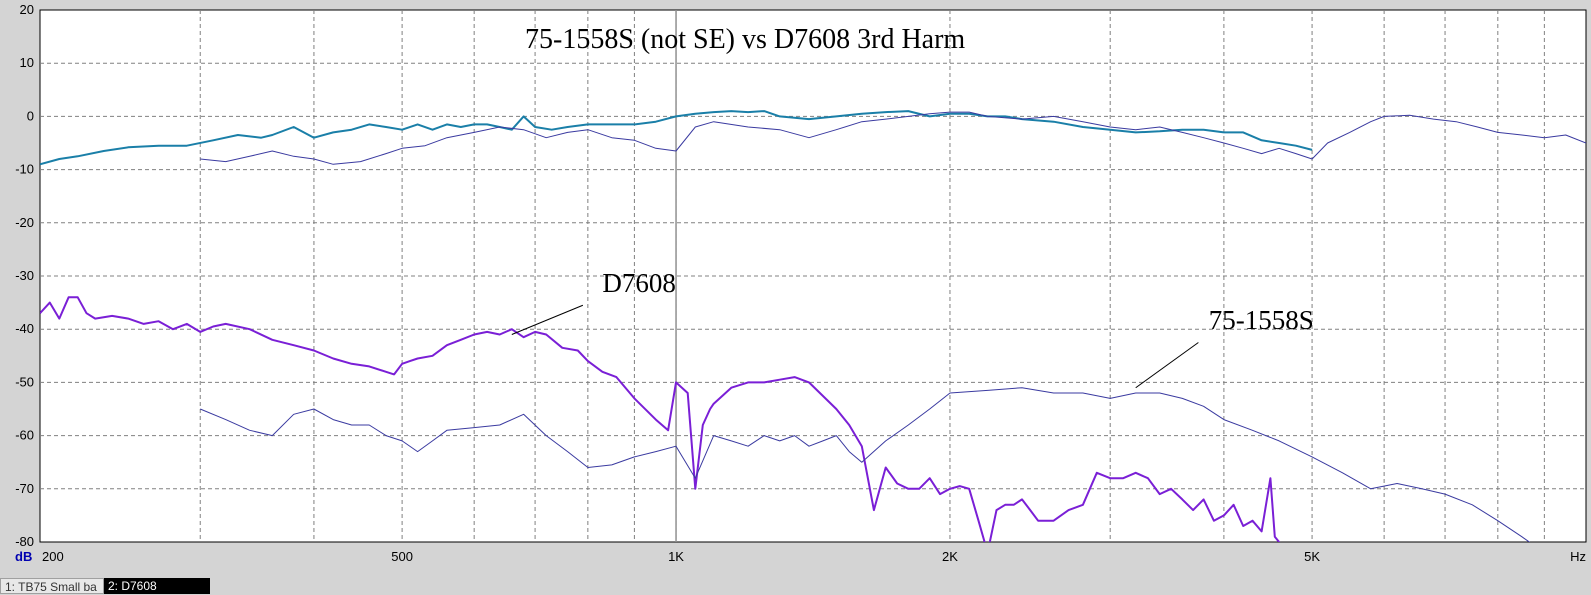 This screenshot has width=1591, height=595. What do you see at coordinates (24, 541) in the screenshot?
I see `y-tick-label: -80` at bounding box center [24, 541].